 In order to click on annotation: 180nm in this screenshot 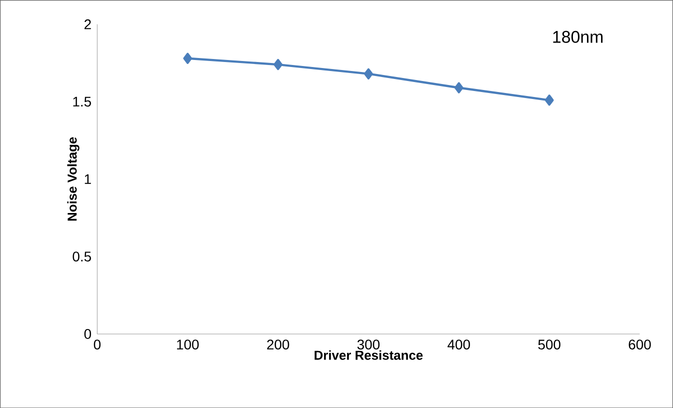, I will do `click(578, 36)`.